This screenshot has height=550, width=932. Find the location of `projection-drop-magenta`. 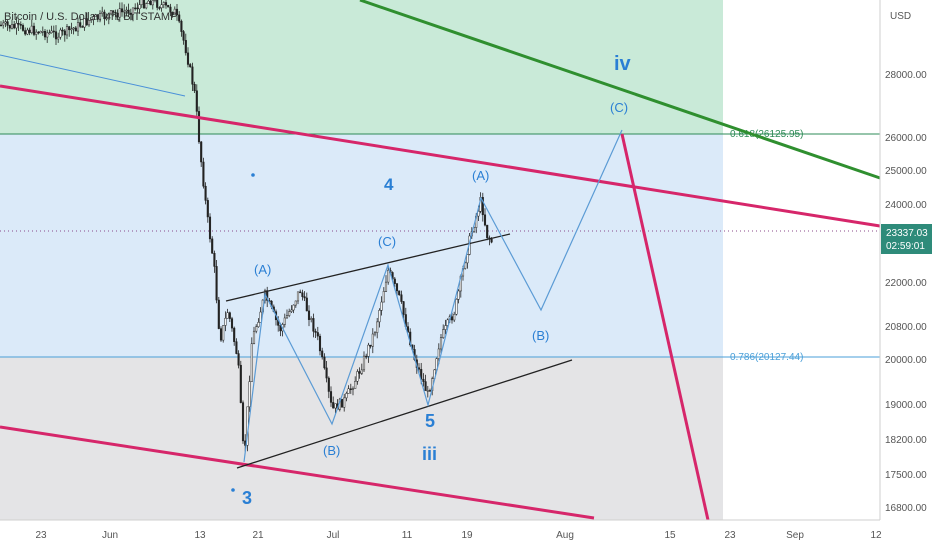

projection-drop-magenta is located at coordinates (665, 327).